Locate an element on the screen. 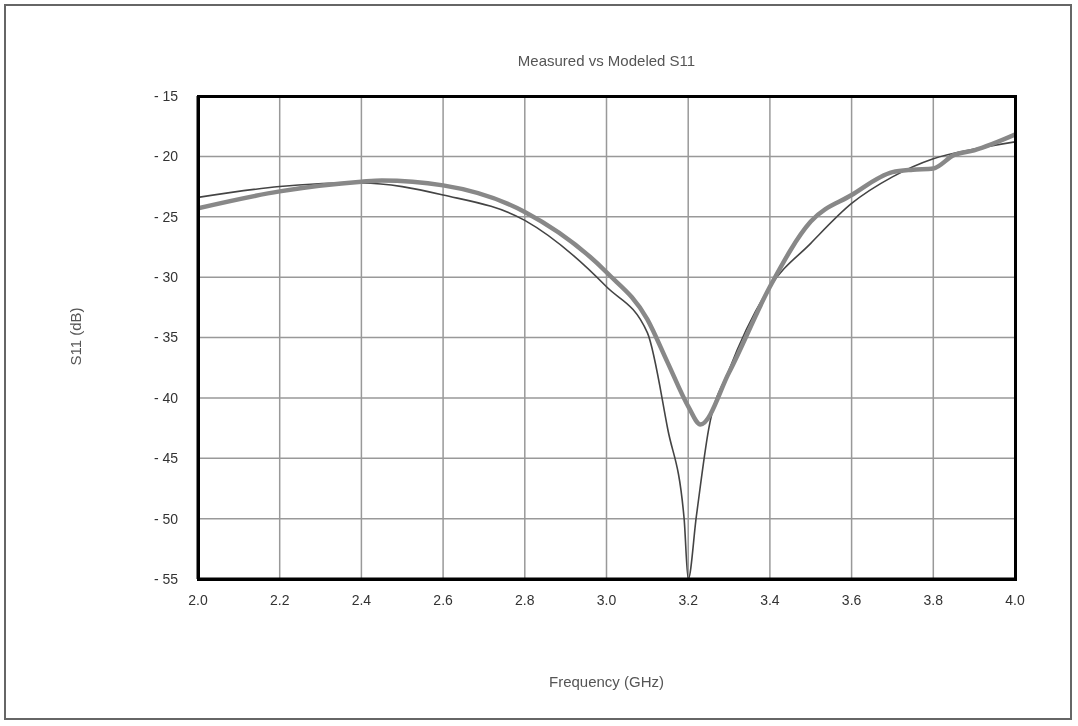  y-tick-label: - 30 is located at coordinates (166, 277).